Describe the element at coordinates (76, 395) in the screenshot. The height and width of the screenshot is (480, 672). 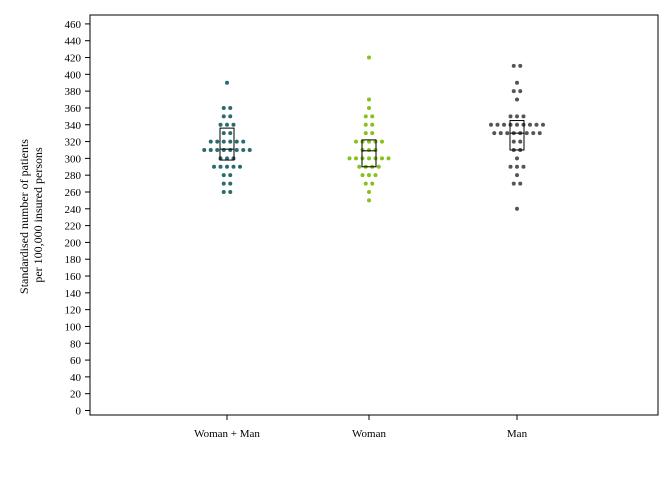
I see `y-tick-label: 20` at that location.